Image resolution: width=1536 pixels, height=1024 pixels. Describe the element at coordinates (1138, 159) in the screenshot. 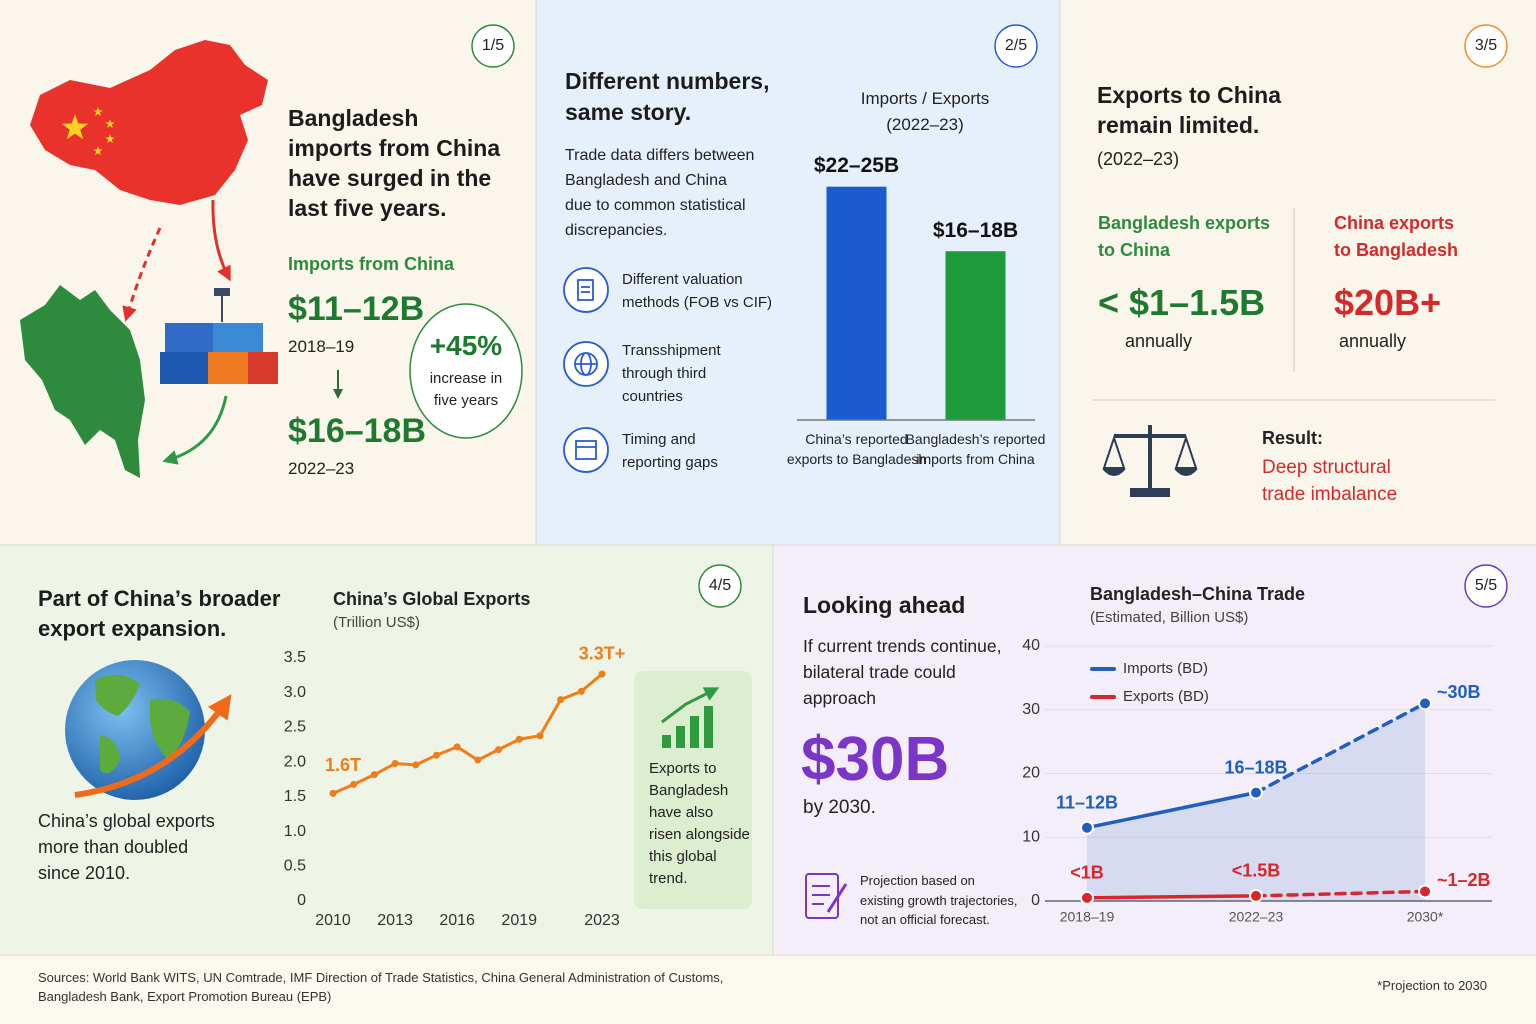

I see `period: (2022–23)` at that location.